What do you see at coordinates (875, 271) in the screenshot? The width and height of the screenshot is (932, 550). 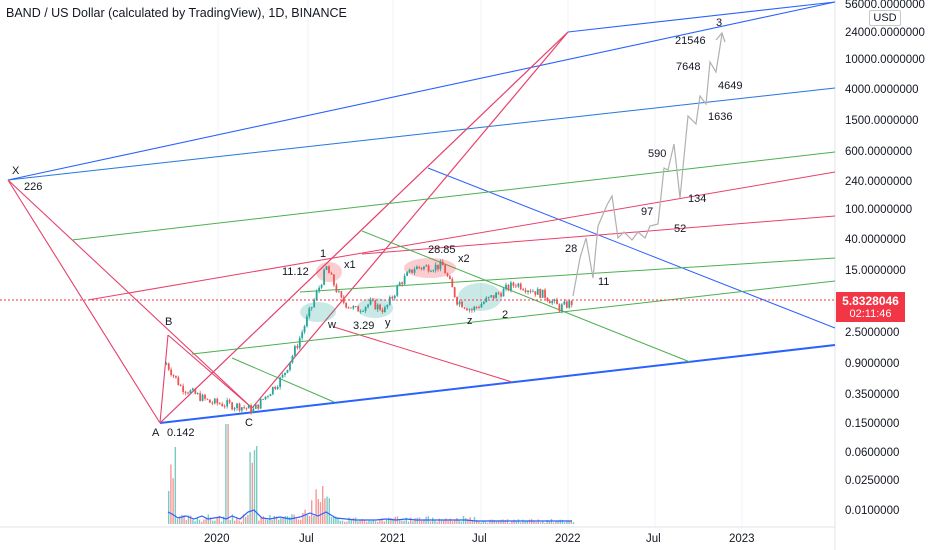 I see `price-tick: 15.0000000` at bounding box center [875, 271].